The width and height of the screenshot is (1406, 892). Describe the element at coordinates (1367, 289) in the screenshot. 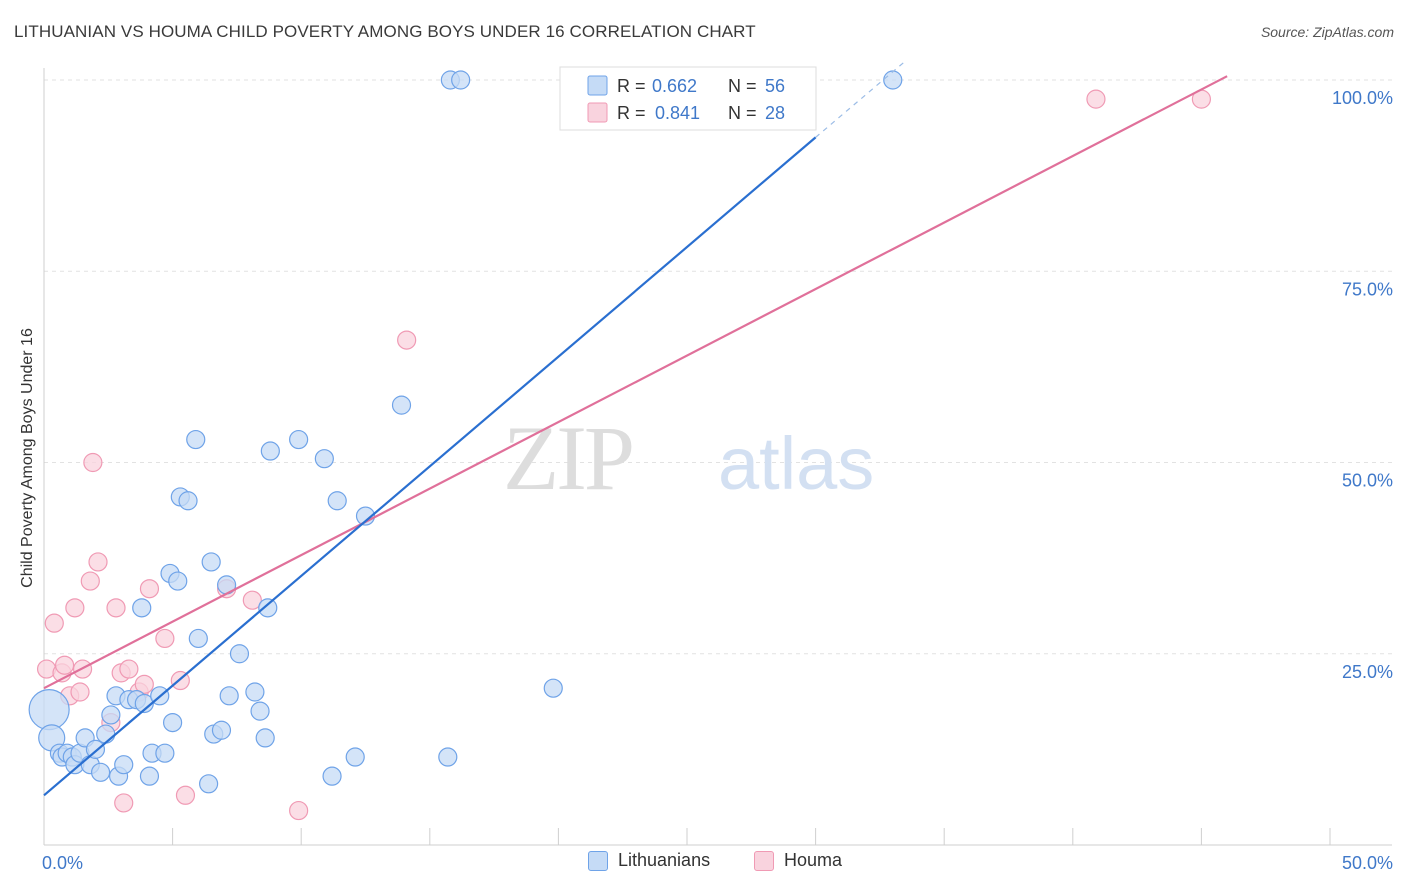

I see `y-tick-label: 75.0%` at that location.